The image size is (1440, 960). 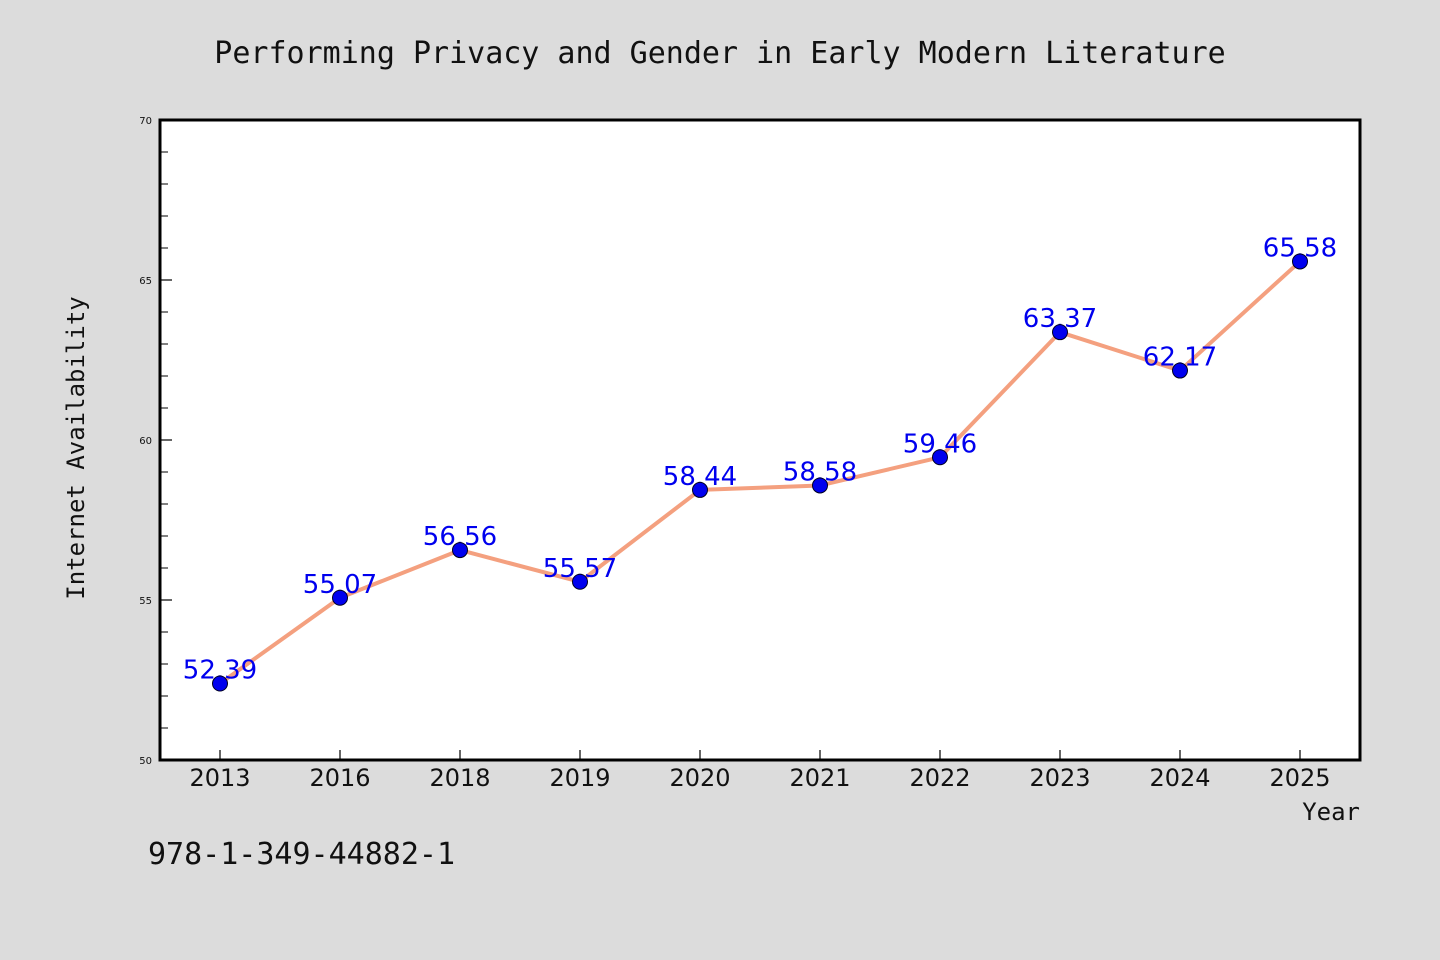 I want to click on y-tick-label: 70, so click(x=145, y=121).